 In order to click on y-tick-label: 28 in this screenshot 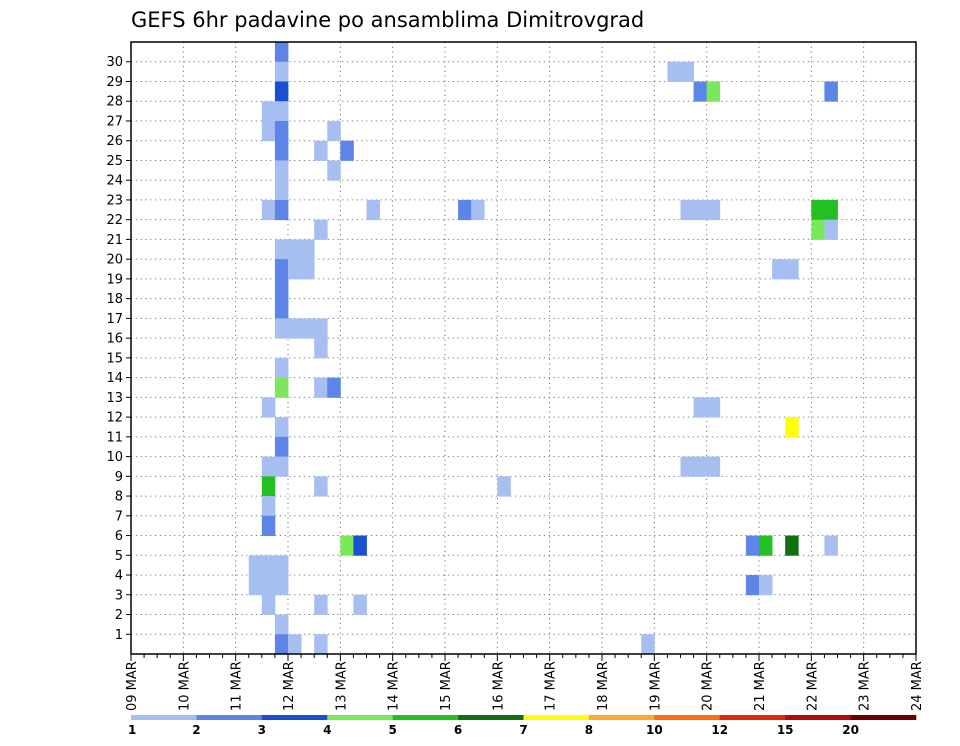, I will do `click(114, 102)`.